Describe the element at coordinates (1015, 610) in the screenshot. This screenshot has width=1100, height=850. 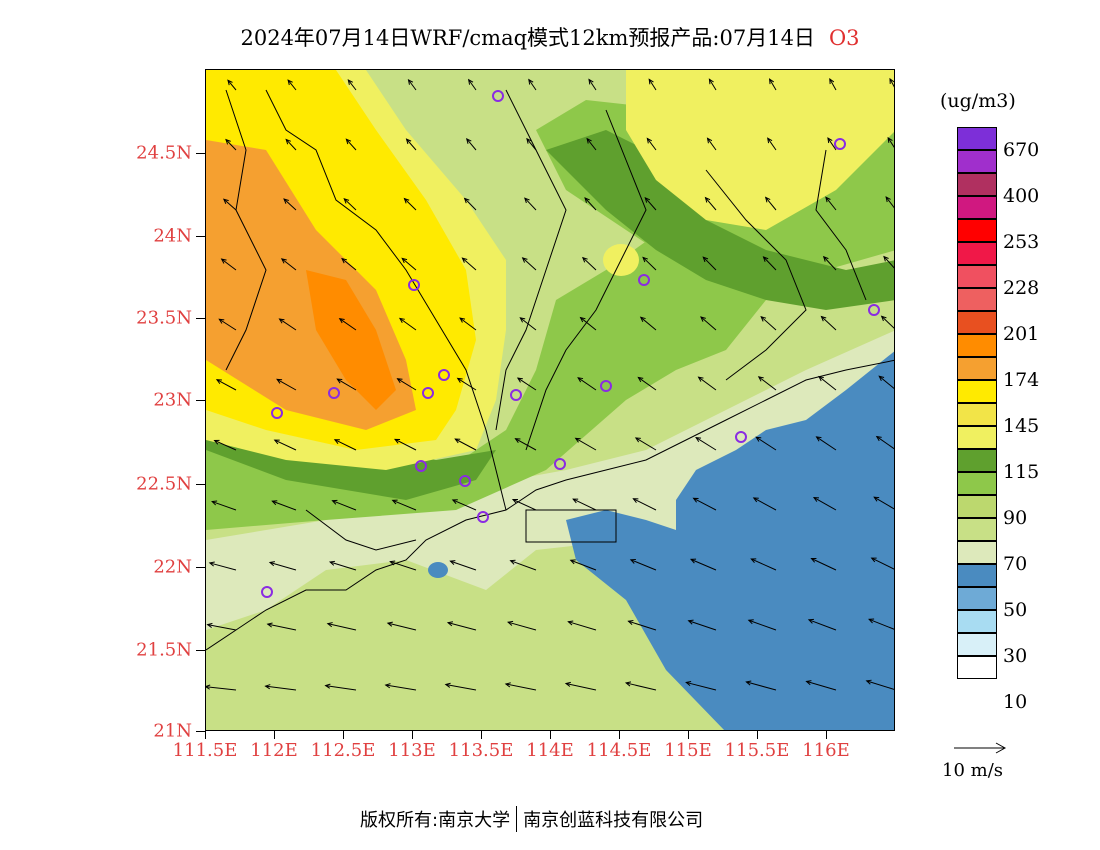
I see `legend-value-label: 50` at that location.